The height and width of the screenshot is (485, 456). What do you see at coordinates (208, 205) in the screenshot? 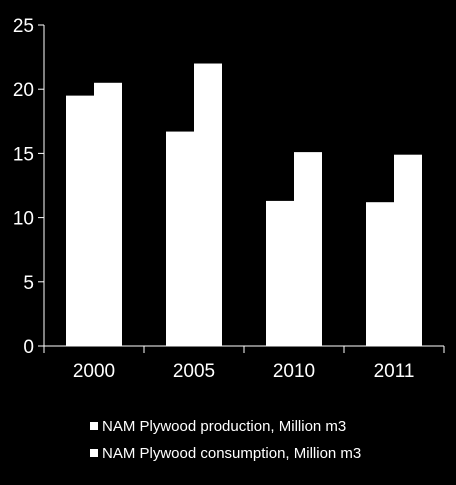
I see `bar-consumption-2005` at bounding box center [208, 205].